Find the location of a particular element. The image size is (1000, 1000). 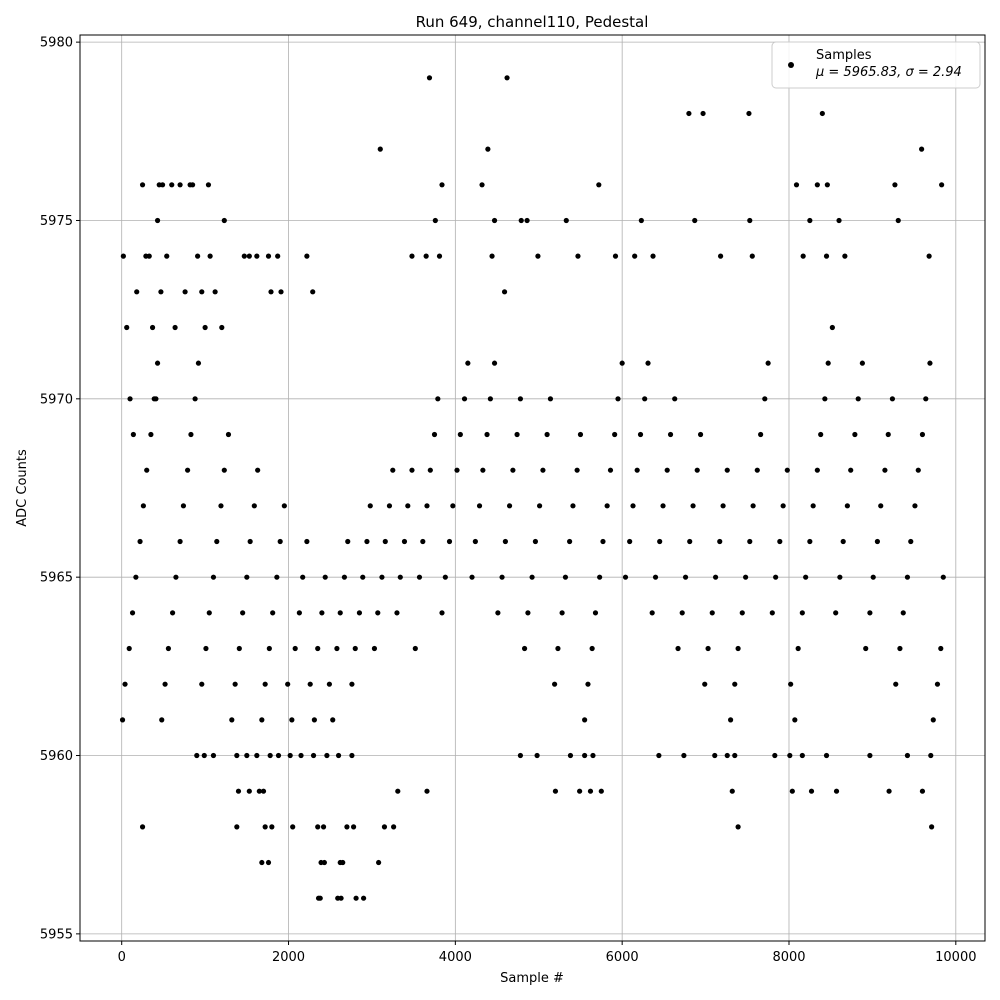

legend-label: Samples is located at coordinates (844, 55).